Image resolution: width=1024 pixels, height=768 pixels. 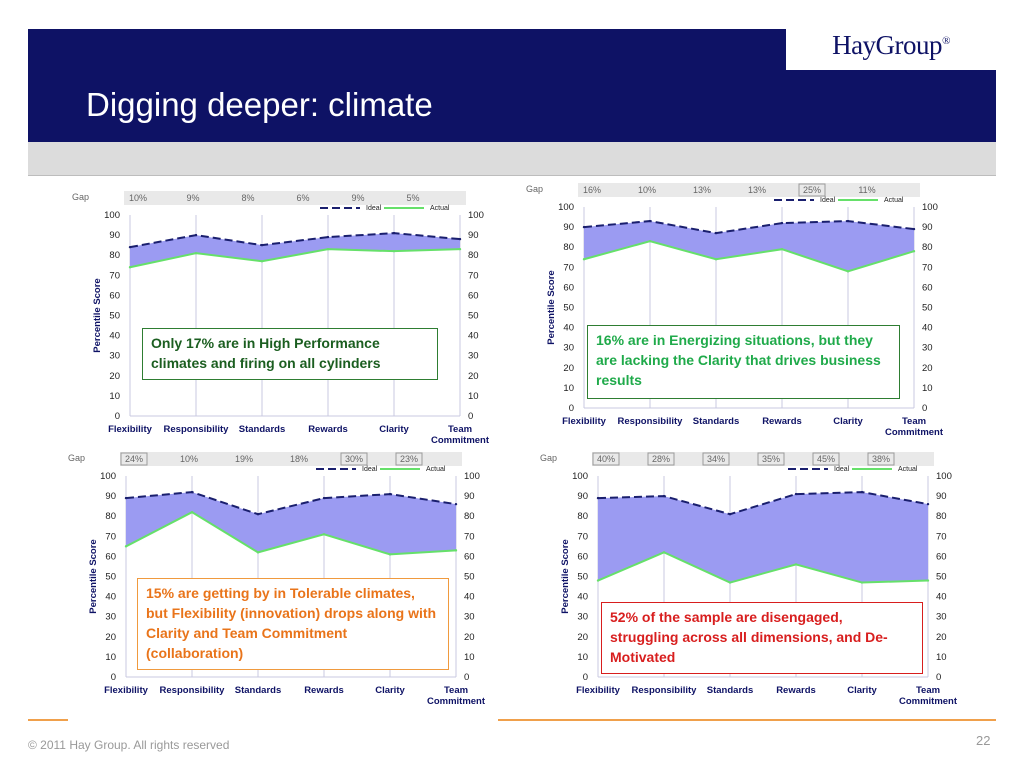 What do you see at coordinates (469, 637) in the screenshot?
I see `y-tick-right: 20` at bounding box center [469, 637].